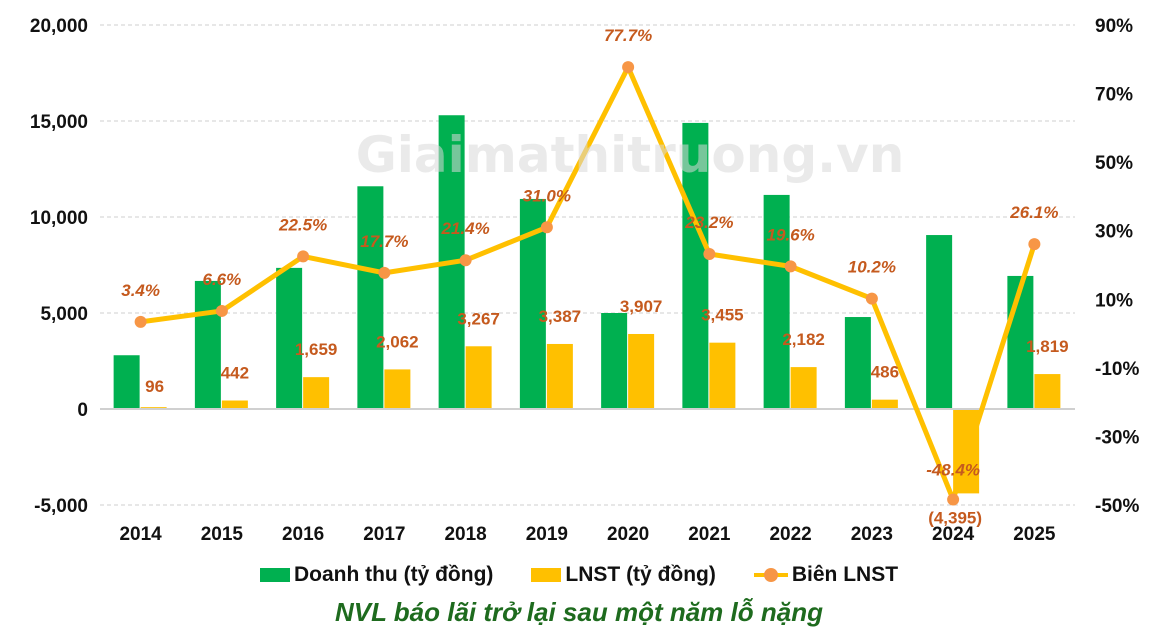  What do you see at coordinates (885, 372) in the screenshot?
I see `profit-data-label: 486` at bounding box center [885, 372].